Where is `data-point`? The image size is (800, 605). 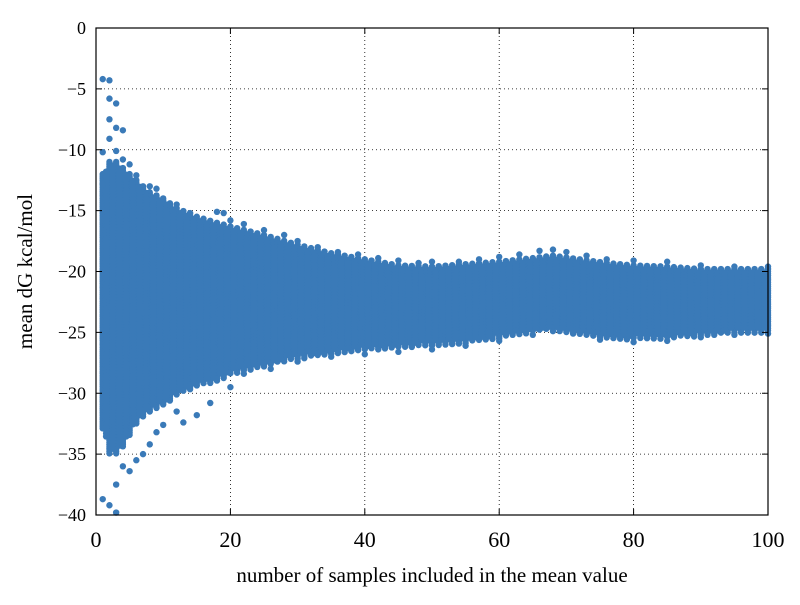
data-point is located at coordinates (304, 358).